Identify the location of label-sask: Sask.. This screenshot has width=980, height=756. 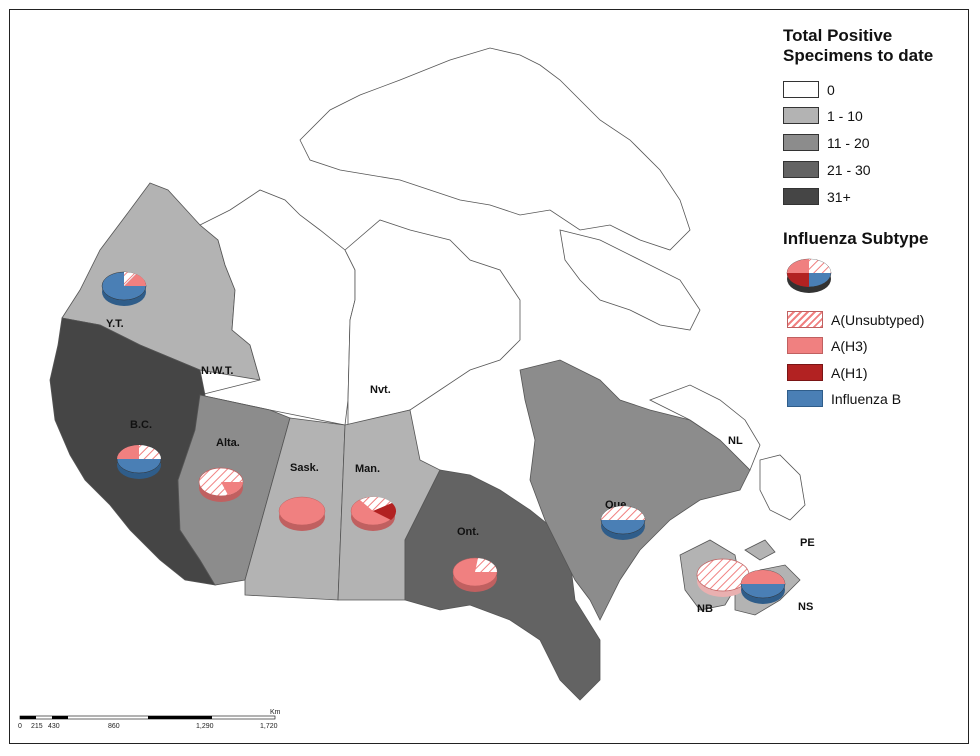
(304, 468).